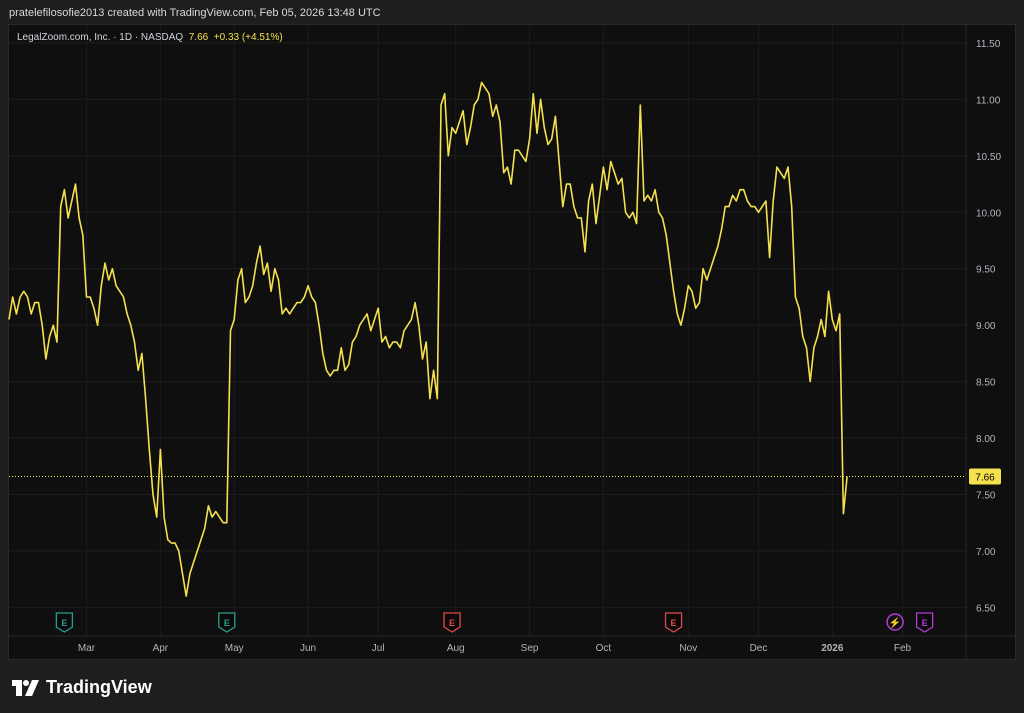 The image size is (1024, 713). I want to click on x-tick-label: Oct, so click(604, 648).